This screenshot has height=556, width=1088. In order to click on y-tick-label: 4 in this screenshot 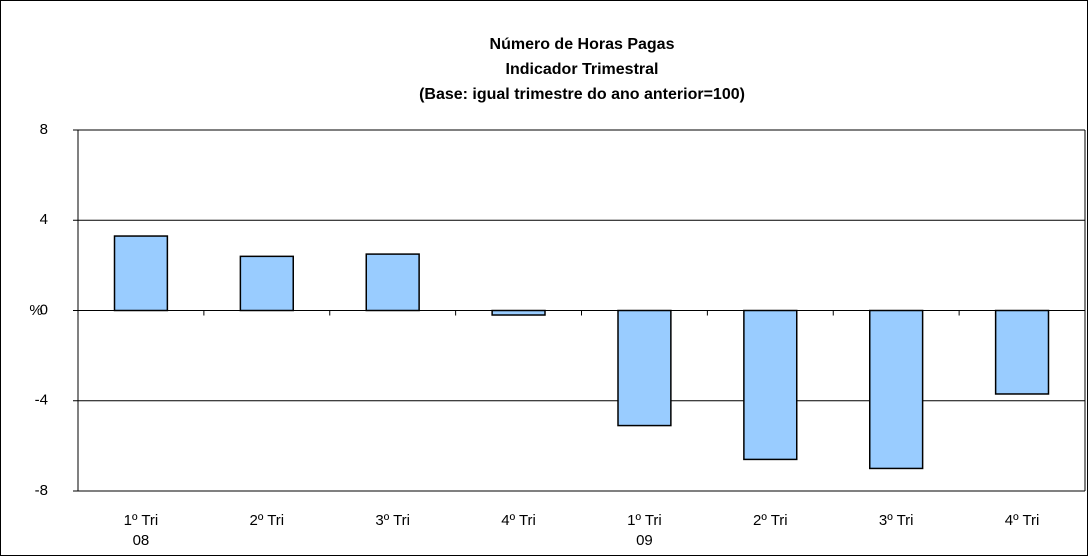, I will do `click(44, 219)`.